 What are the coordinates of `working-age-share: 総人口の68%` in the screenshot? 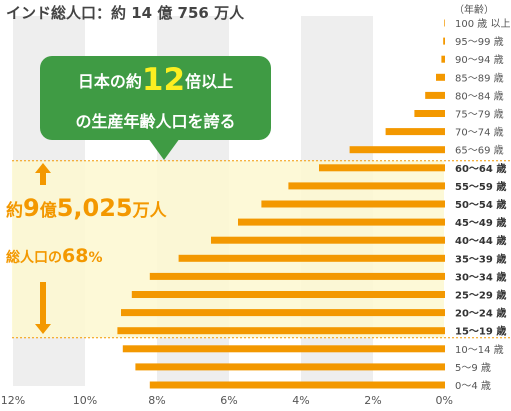 It's located at (54, 256).